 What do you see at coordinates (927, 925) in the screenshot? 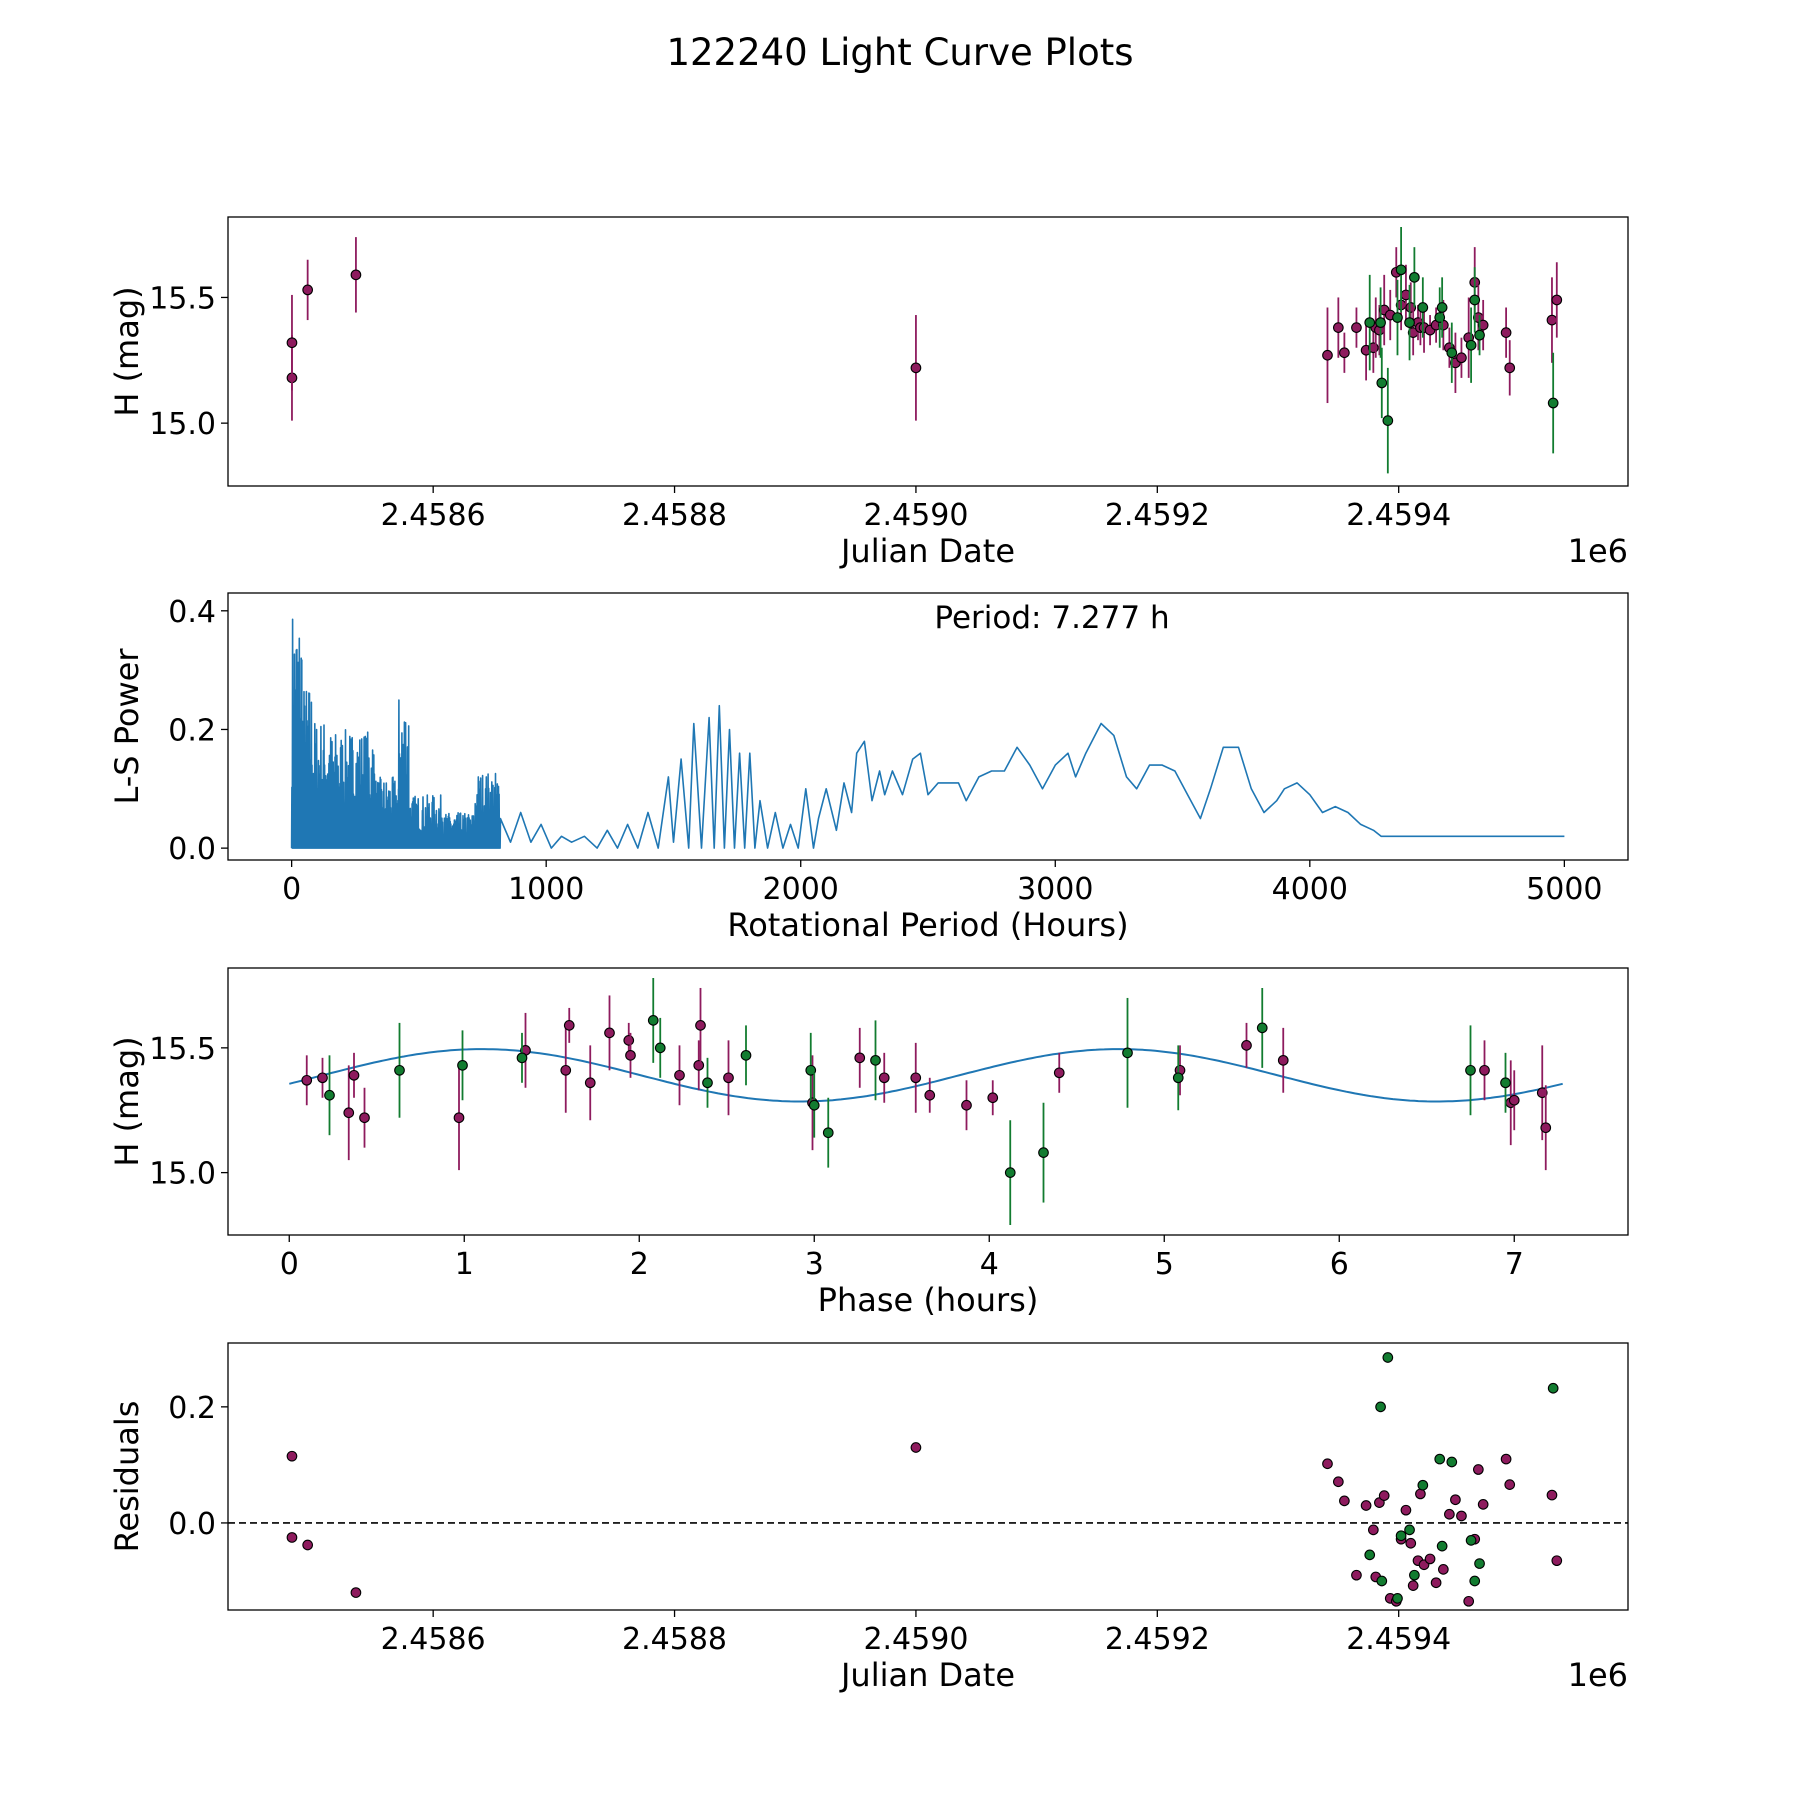
I see `x-axis-label: Rotational Period (Hours)` at bounding box center [927, 925].